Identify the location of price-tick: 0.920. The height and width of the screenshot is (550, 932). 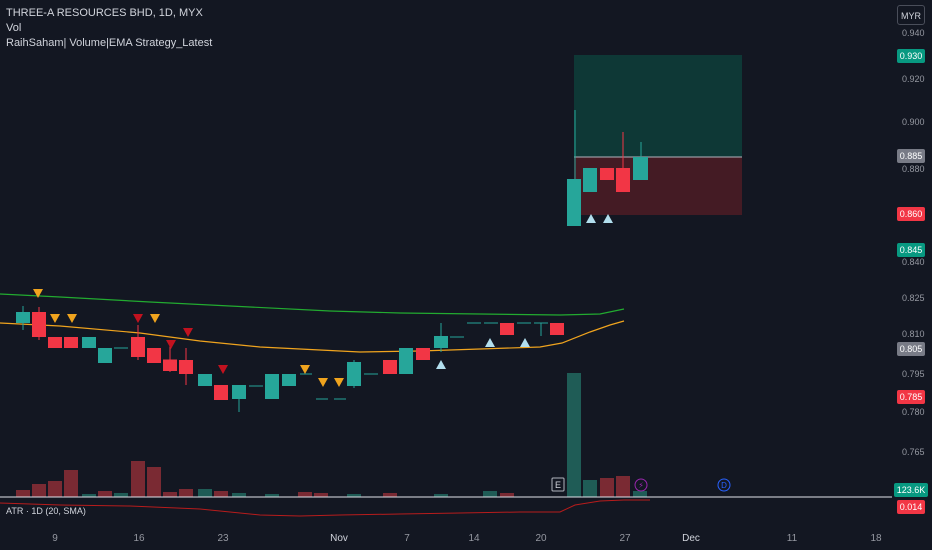
(913, 79).